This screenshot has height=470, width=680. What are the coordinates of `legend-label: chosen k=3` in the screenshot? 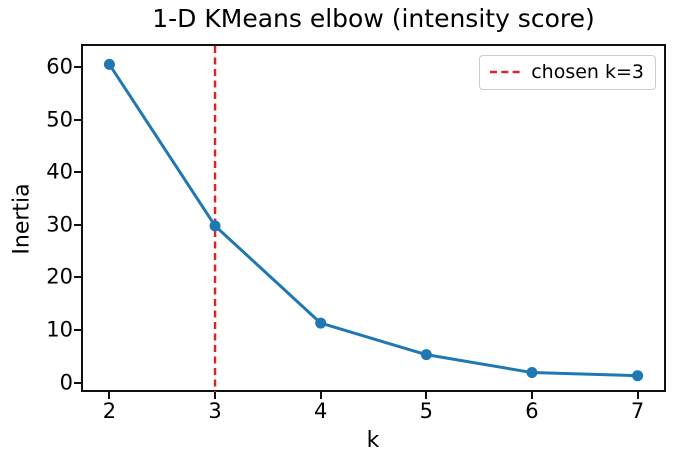 It's located at (587, 72).